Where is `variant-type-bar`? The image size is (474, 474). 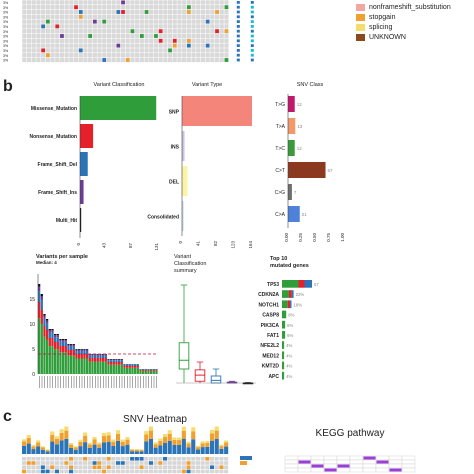
variant-type-bar is located at coordinates (183, 216).